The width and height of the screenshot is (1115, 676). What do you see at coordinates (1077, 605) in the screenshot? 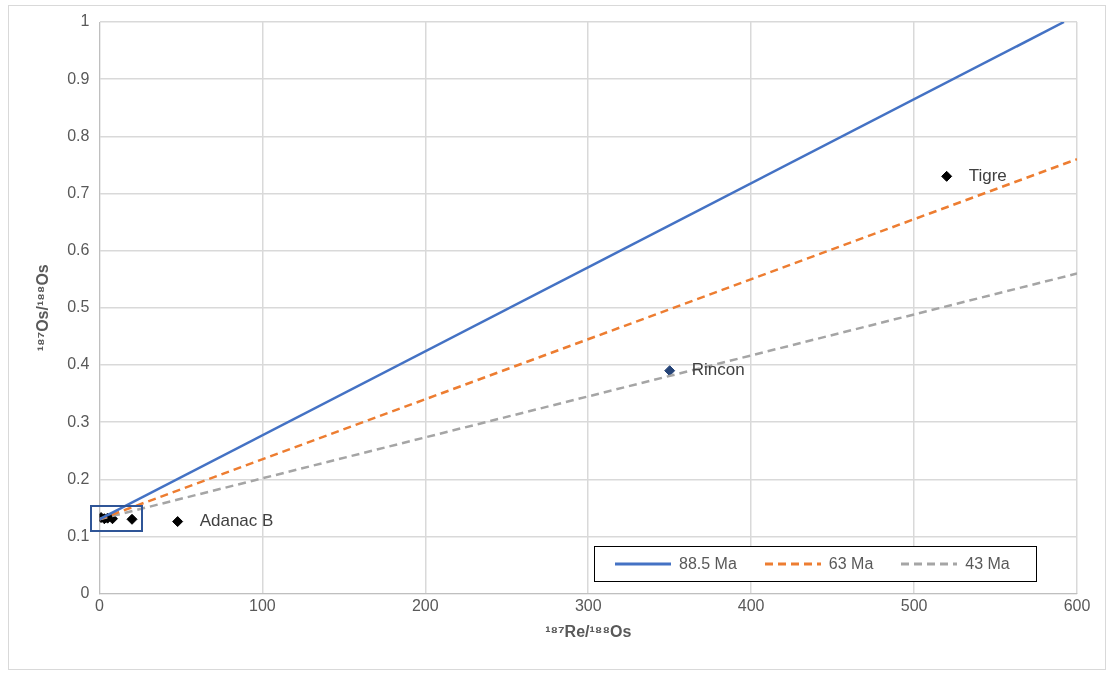
I see `x-tick-label: 600` at bounding box center [1077, 605].